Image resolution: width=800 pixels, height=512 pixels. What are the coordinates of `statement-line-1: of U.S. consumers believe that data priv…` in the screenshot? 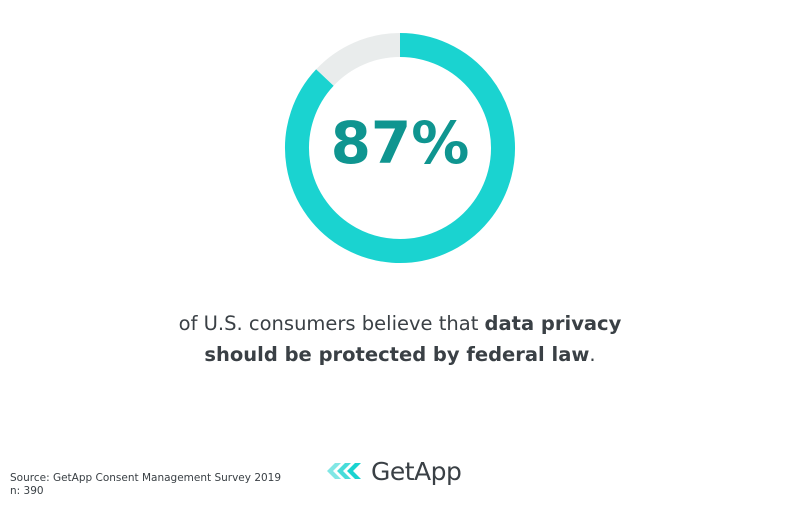 It's located at (400, 323).